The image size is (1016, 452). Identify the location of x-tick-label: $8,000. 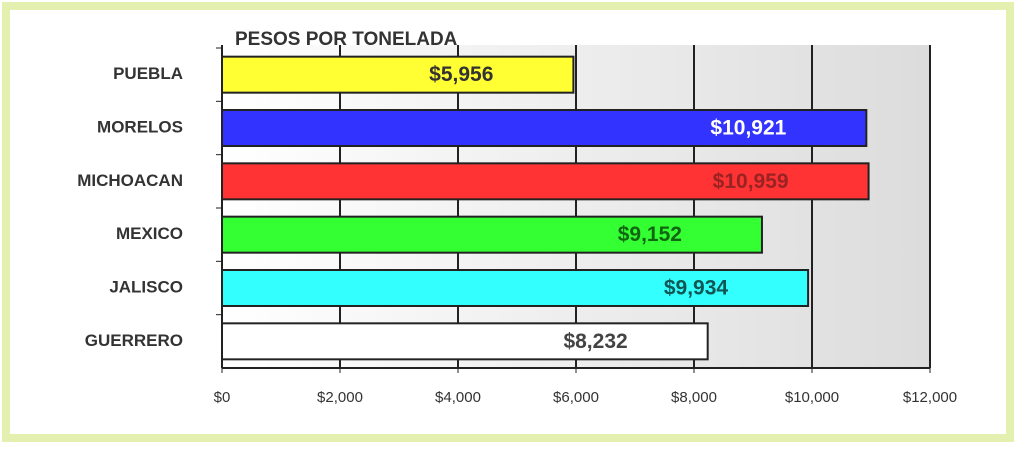
(694, 397).